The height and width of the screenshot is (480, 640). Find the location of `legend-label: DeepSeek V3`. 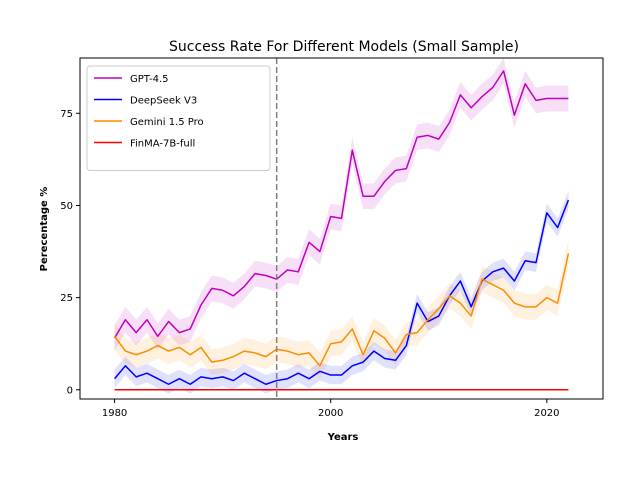

legend-label: DeepSeek V3 is located at coordinates (163, 101).